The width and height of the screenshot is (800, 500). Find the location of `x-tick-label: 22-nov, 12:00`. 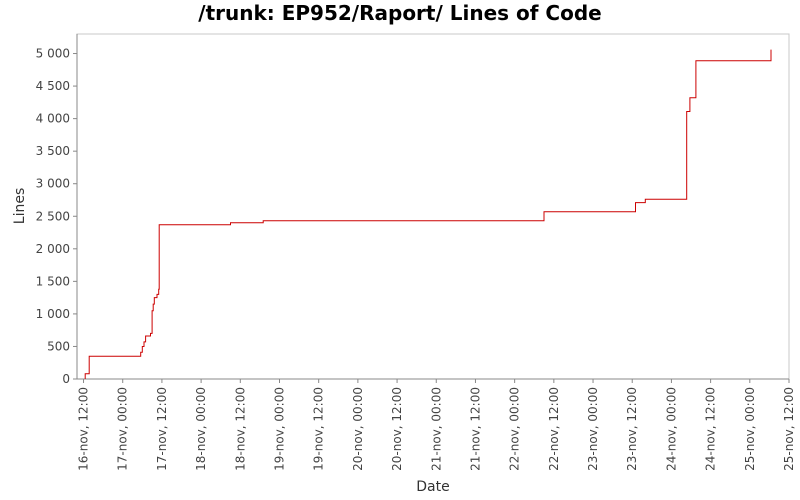

x-tick-label: 22-nov, 12:00 is located at coordinates (554, 429).